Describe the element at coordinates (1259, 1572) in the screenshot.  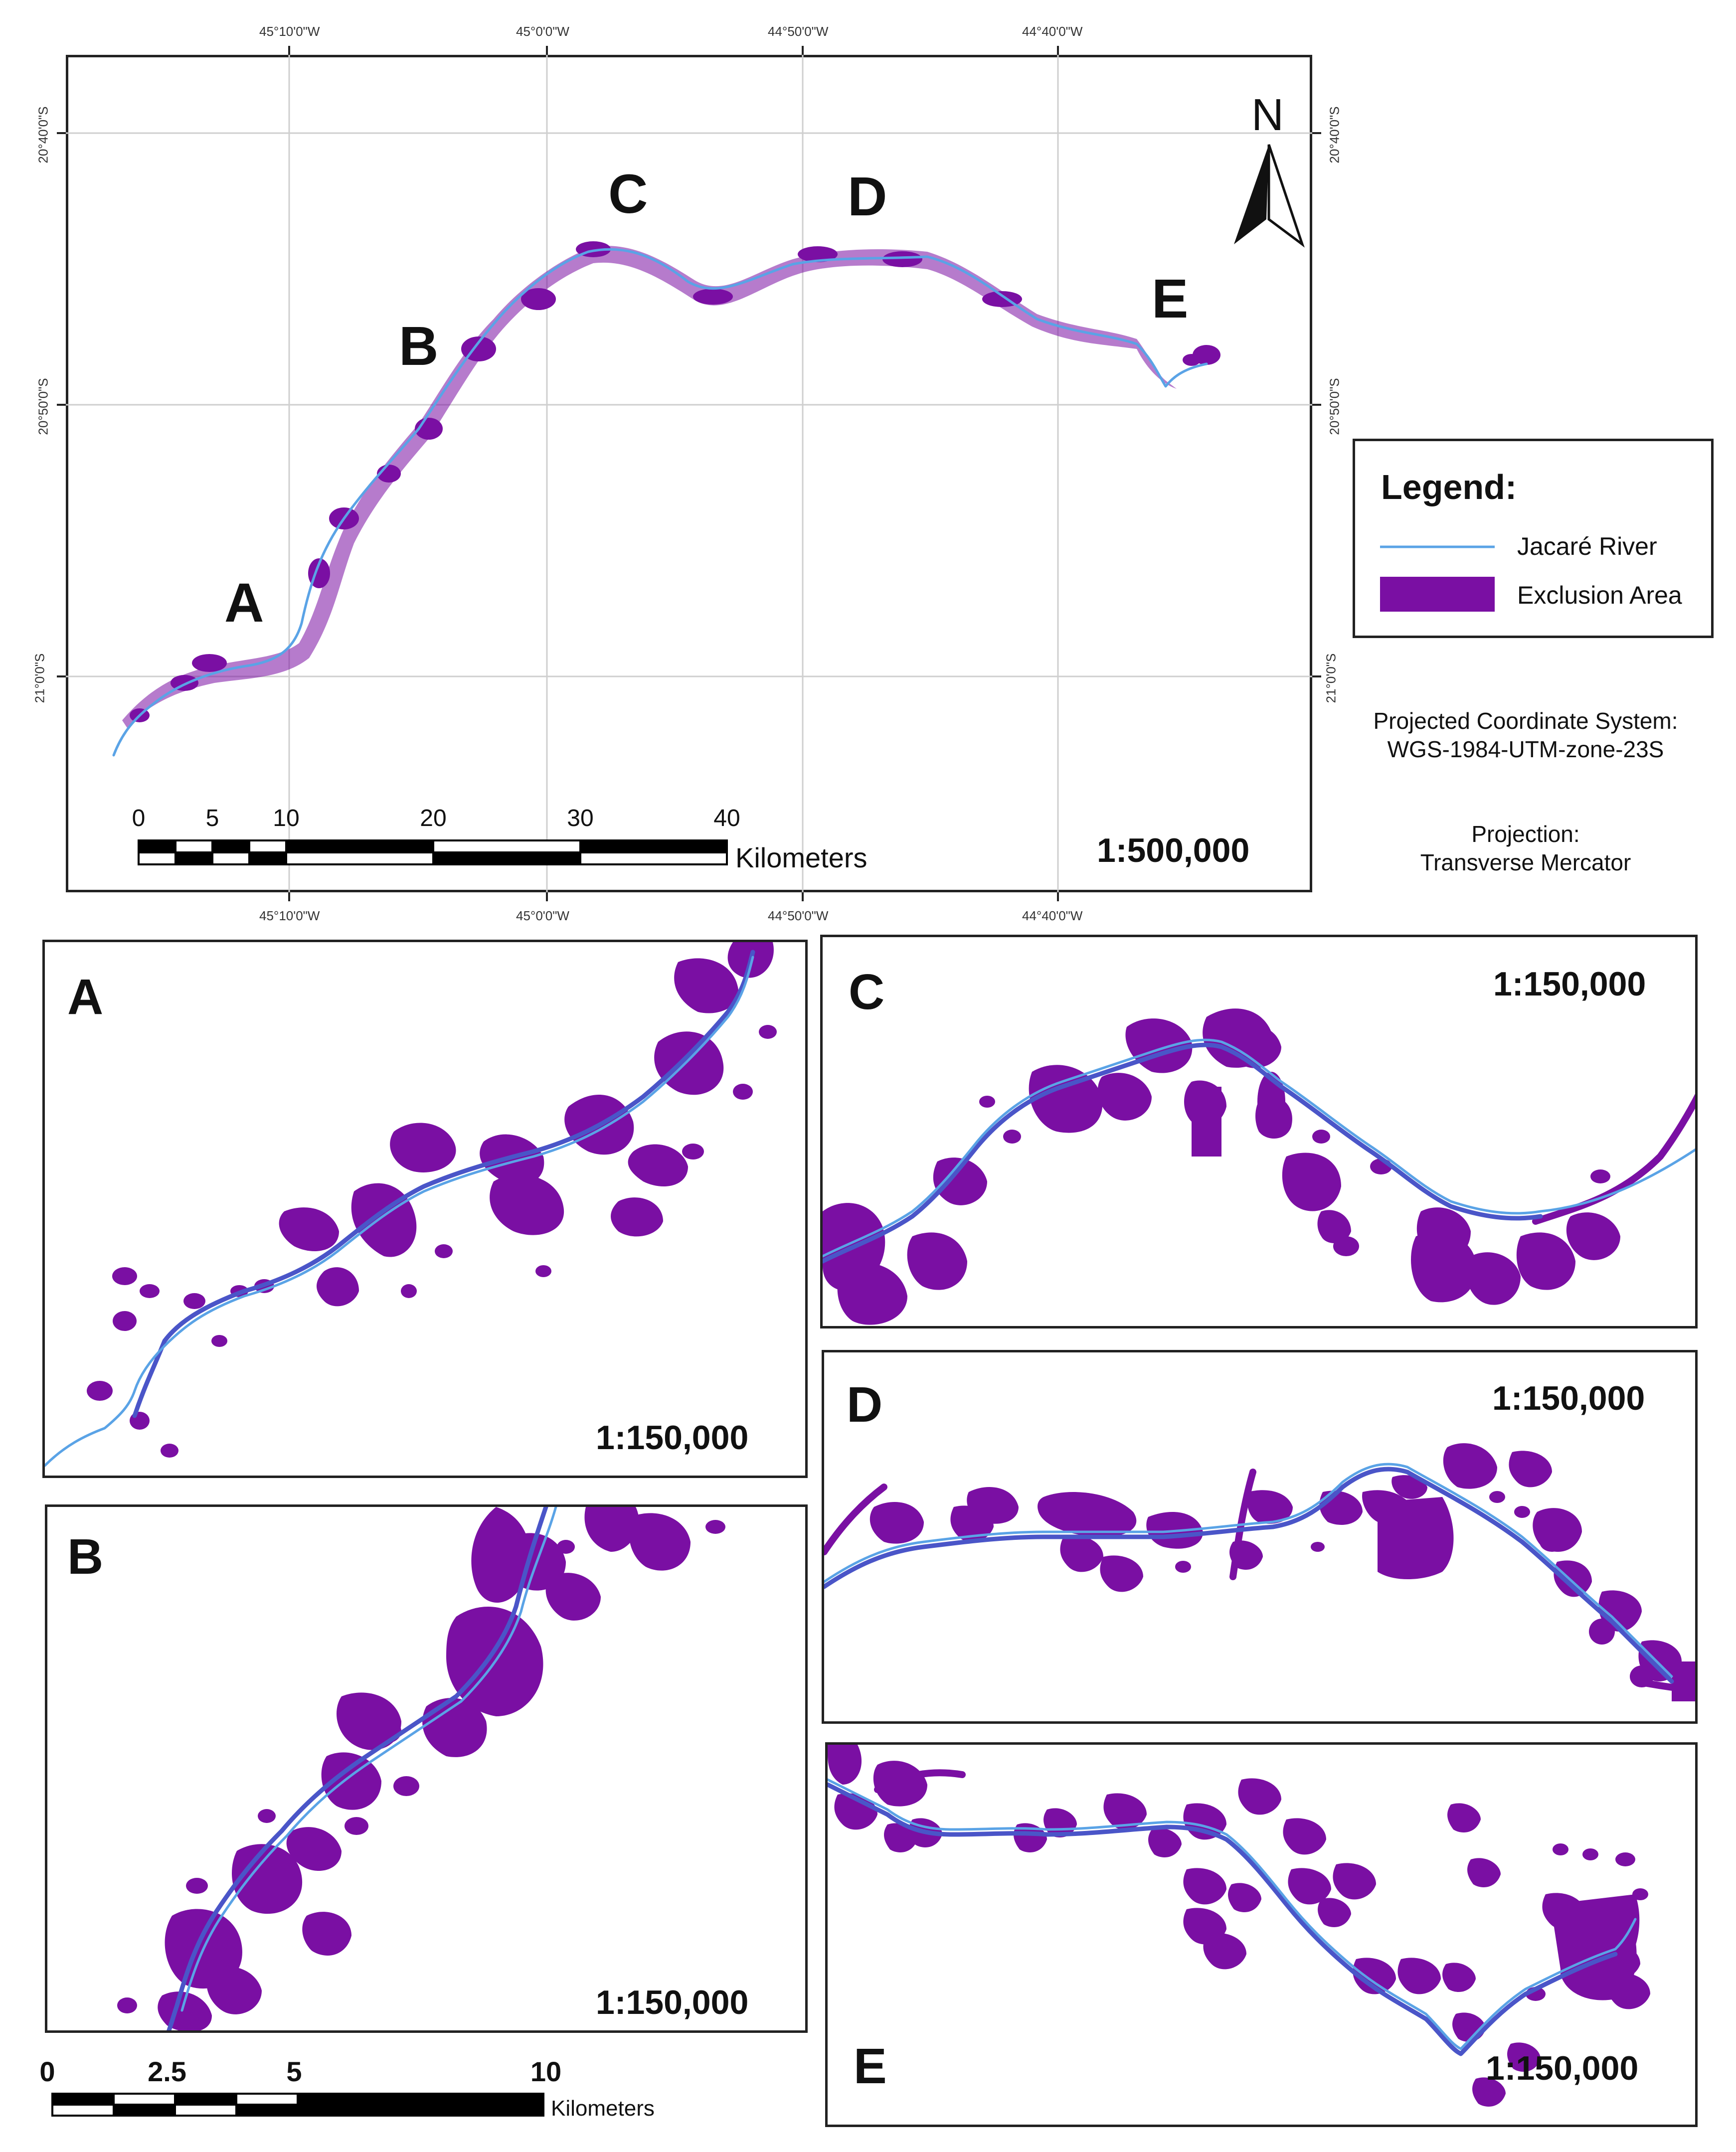
I see `inset-d-graphics` at that location.